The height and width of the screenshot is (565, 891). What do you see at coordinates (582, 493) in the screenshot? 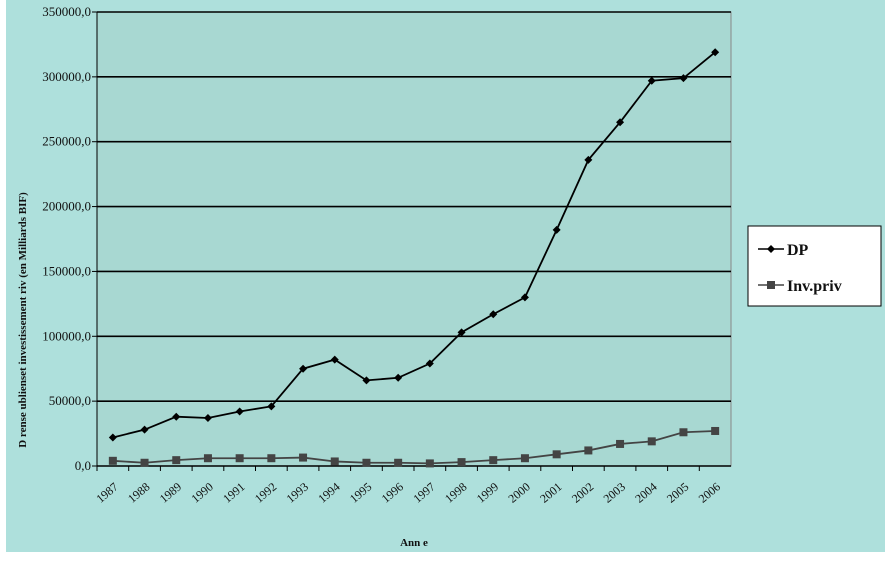
I see `x-tick-label: 2002` at bounding box center [582, 493].